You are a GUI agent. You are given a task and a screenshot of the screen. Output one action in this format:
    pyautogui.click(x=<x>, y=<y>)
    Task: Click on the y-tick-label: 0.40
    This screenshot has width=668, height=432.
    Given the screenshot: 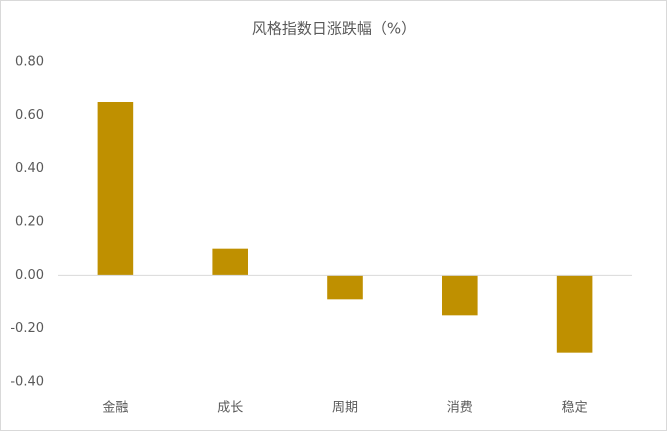 What is the action you would take?
    pyautogui.click(x=29, y=168)
    